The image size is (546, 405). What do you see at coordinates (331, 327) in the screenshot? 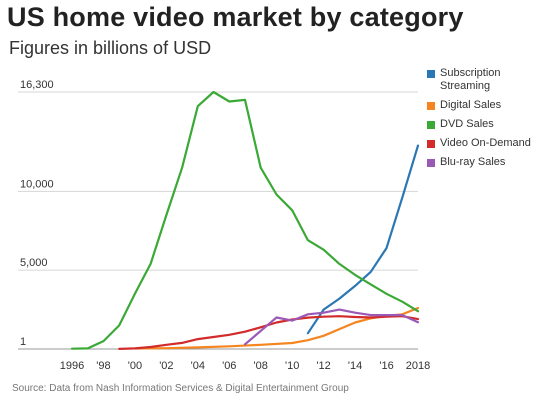
I see `series-line-blu-ray-sales` at bounding box center [331, 327].